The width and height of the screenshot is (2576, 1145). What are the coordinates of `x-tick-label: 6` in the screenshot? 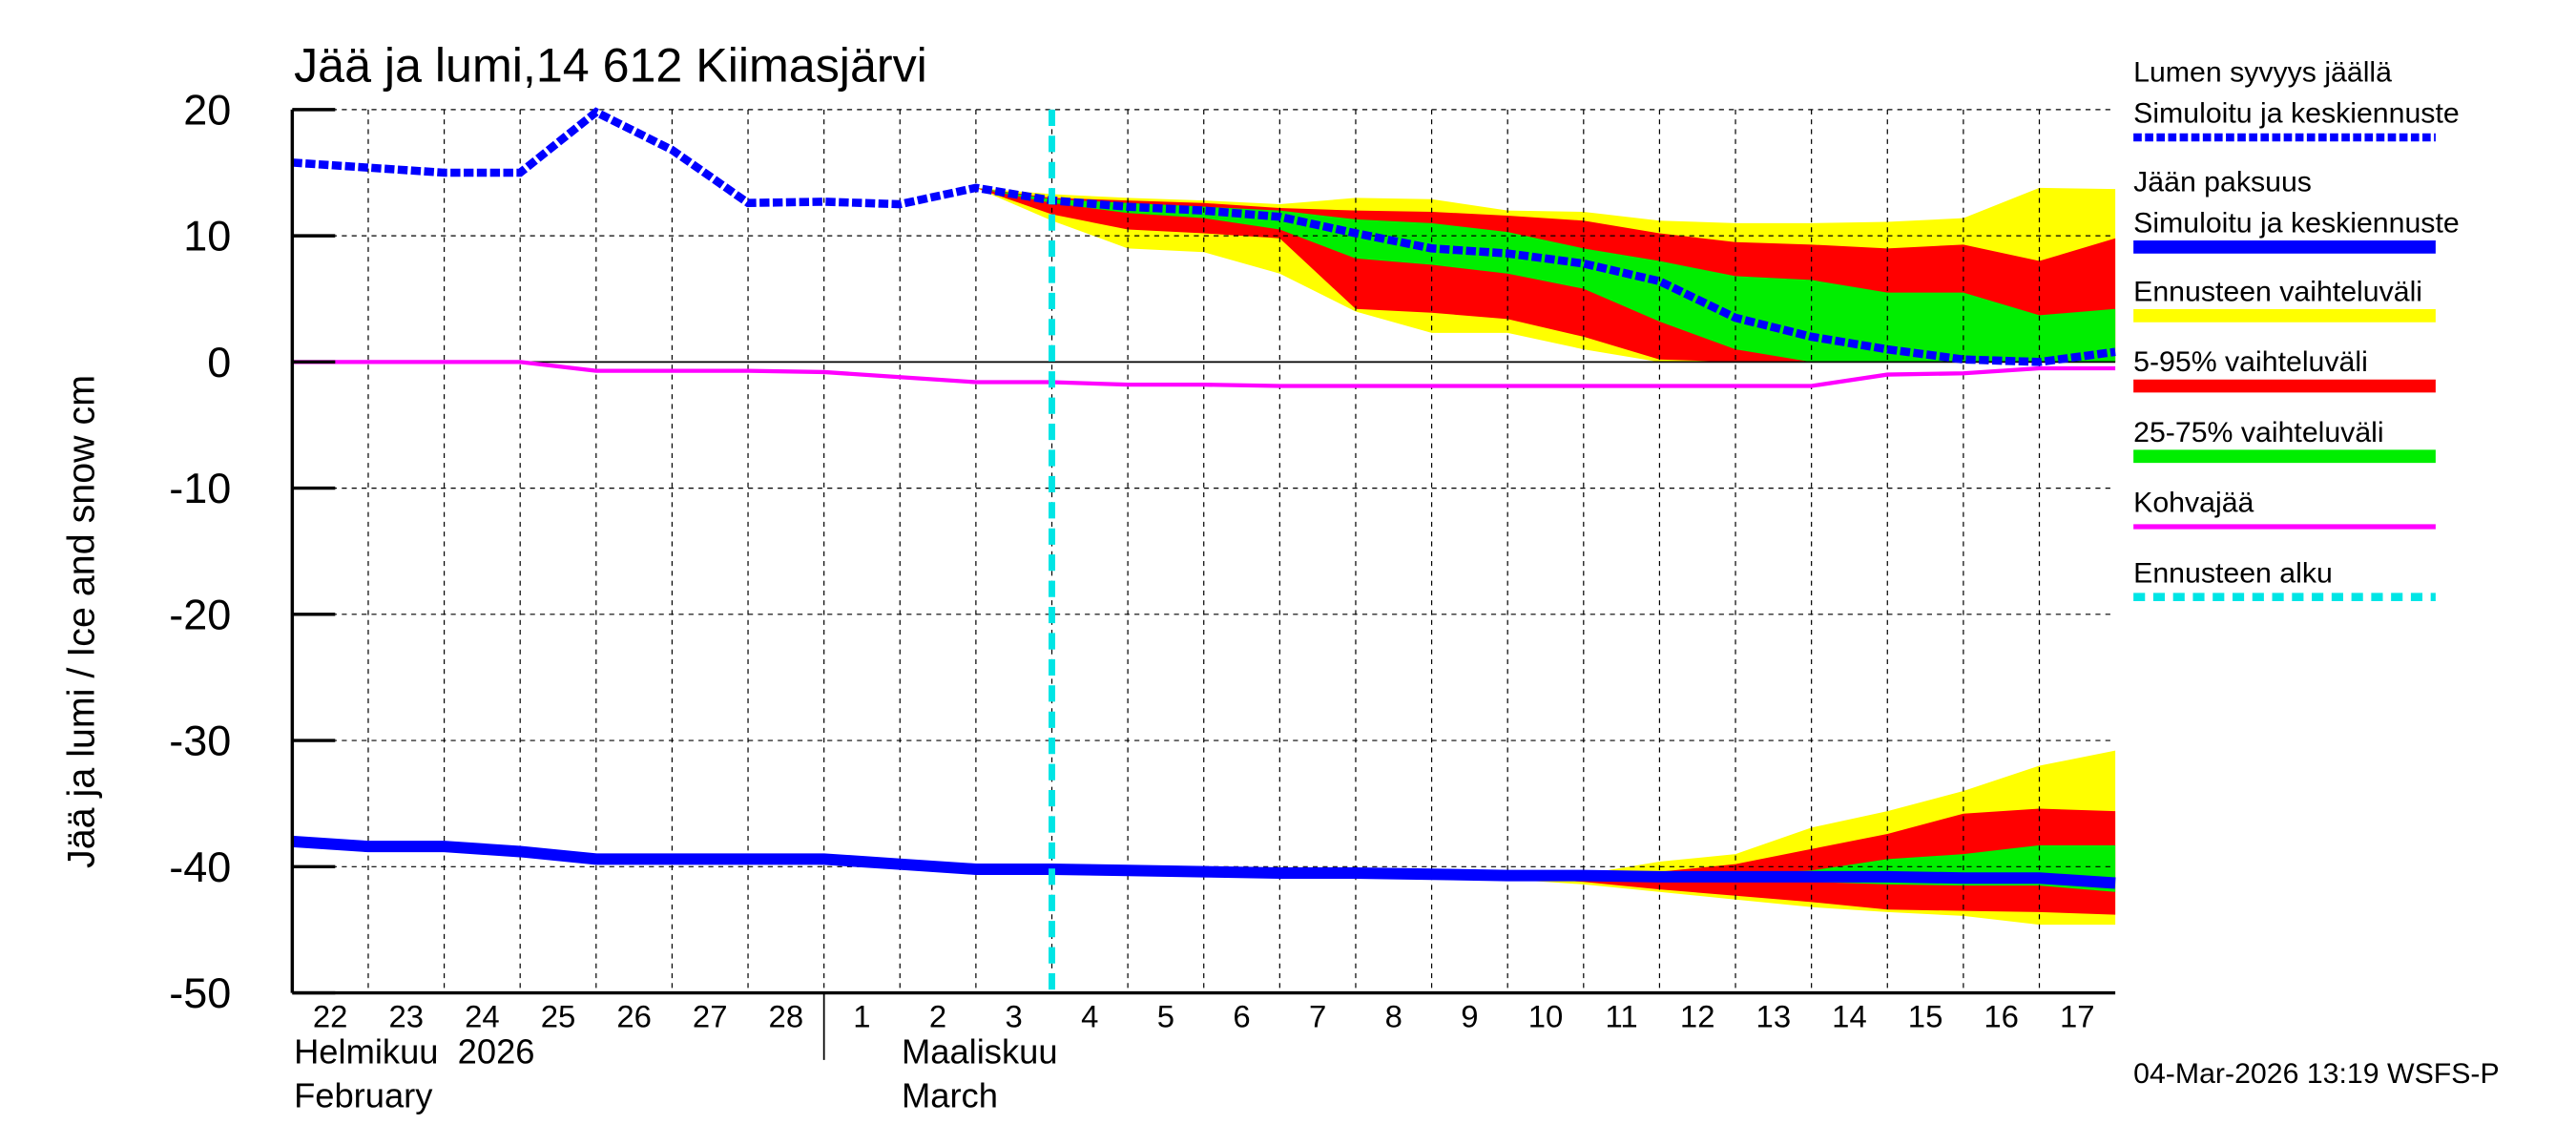 It's located at (1241, 1017).